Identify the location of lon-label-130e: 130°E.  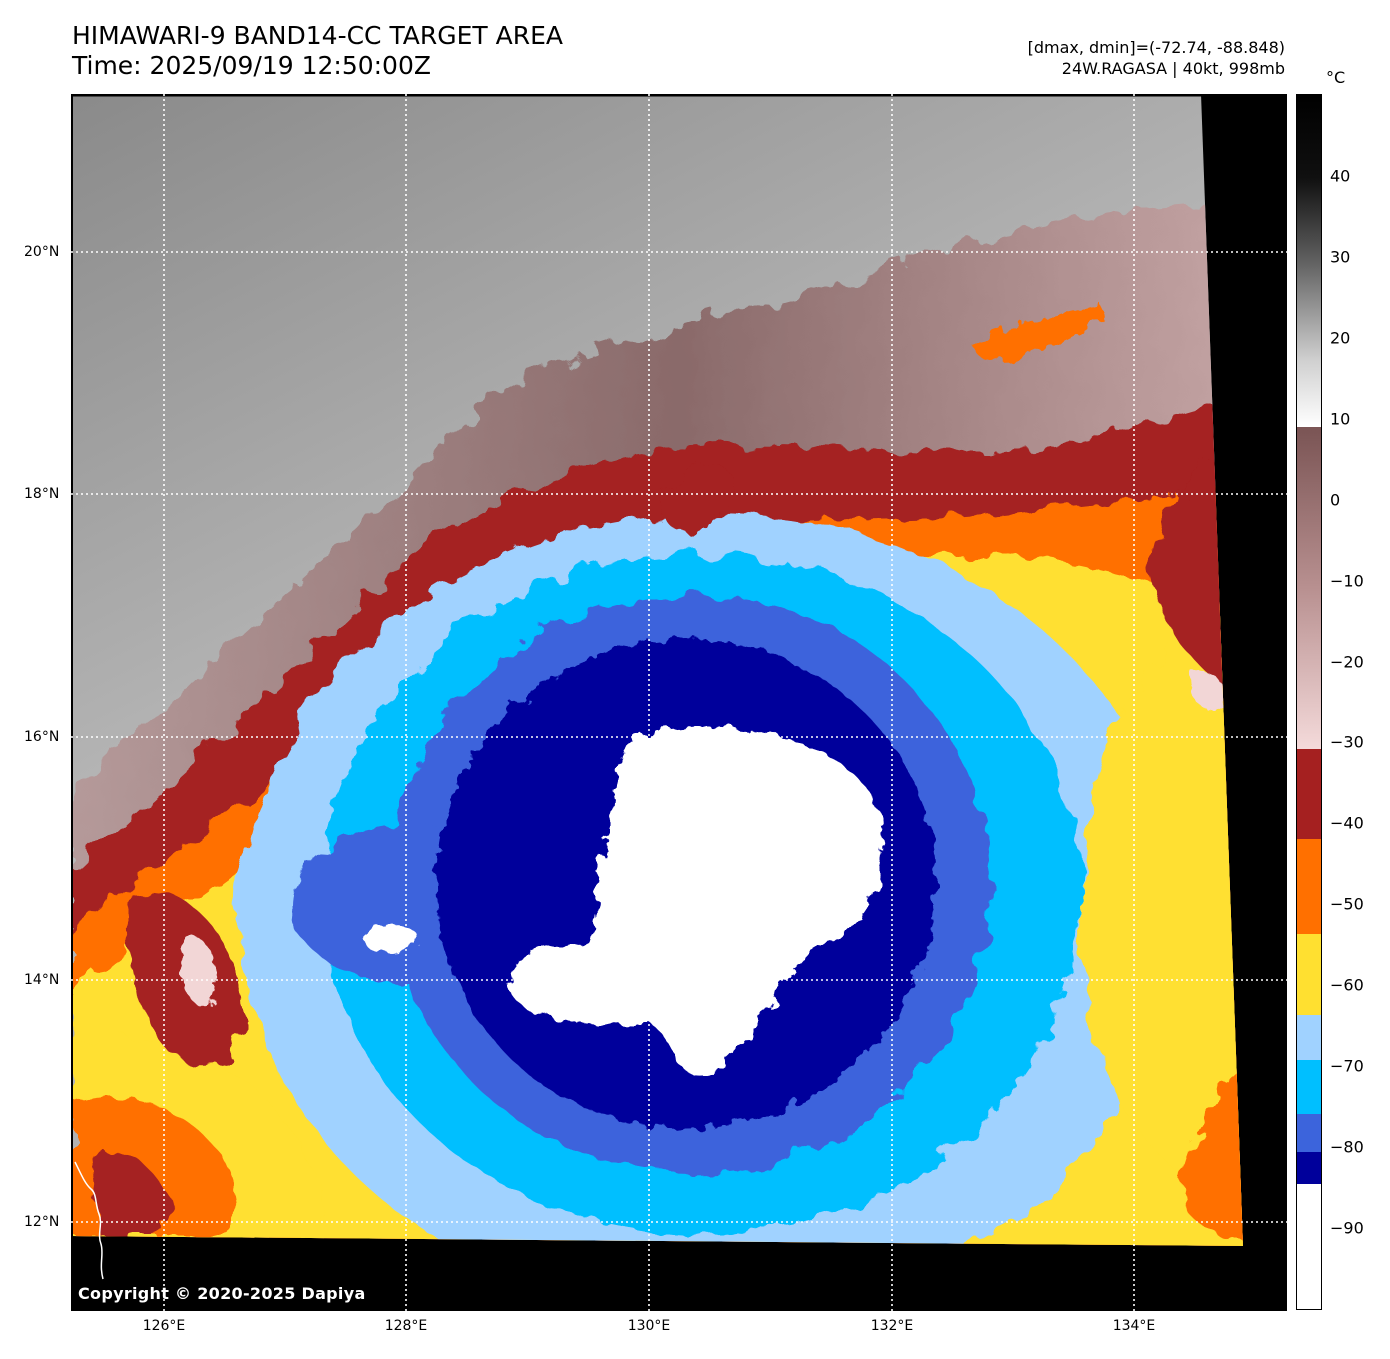
(649, 1326).